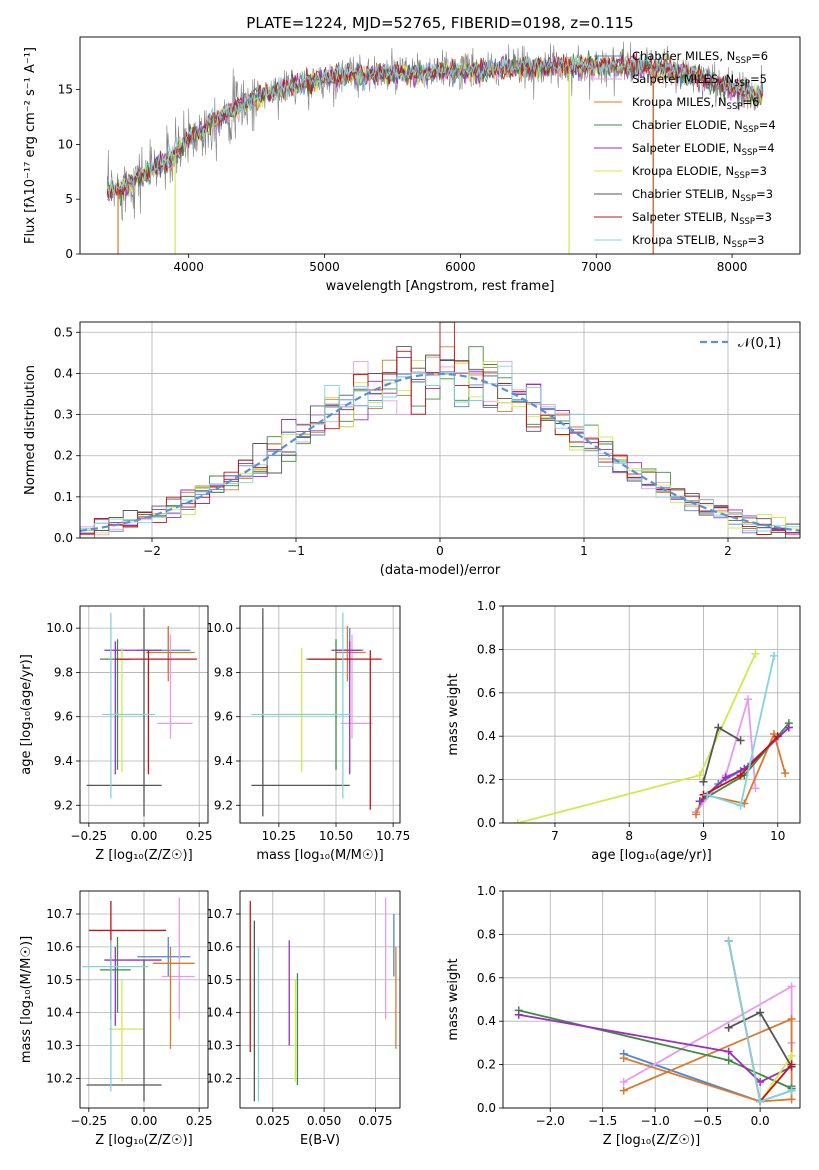  Describe the element at coordinates (144, 1121) in the screenshot. I see `x-tick-label: 0.00` at that location.